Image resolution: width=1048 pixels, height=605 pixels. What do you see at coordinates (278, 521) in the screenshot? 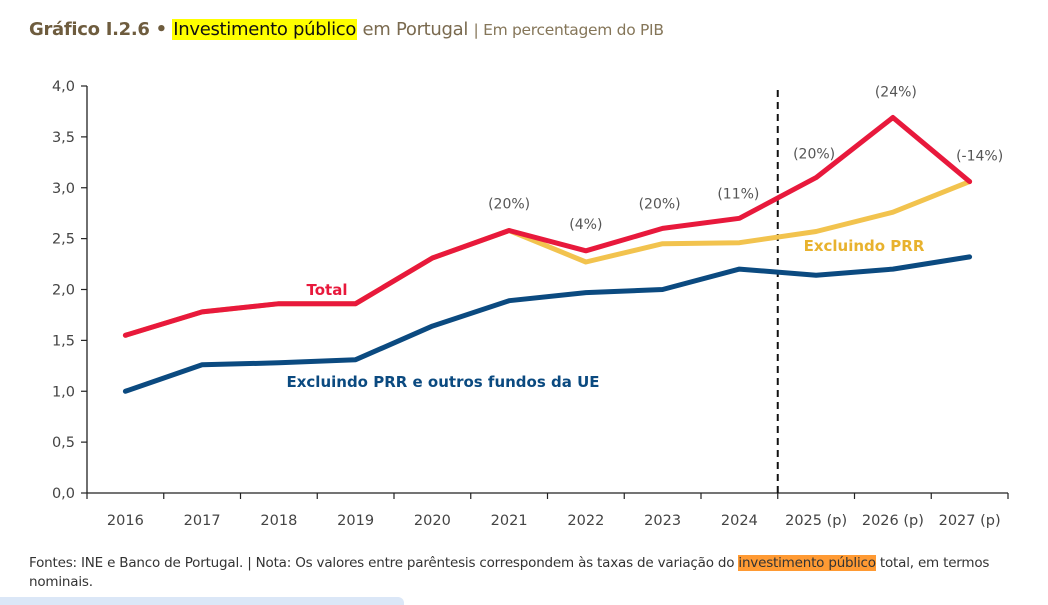
I see `x-tick-label: 2018` at bounding box center [278, 521].